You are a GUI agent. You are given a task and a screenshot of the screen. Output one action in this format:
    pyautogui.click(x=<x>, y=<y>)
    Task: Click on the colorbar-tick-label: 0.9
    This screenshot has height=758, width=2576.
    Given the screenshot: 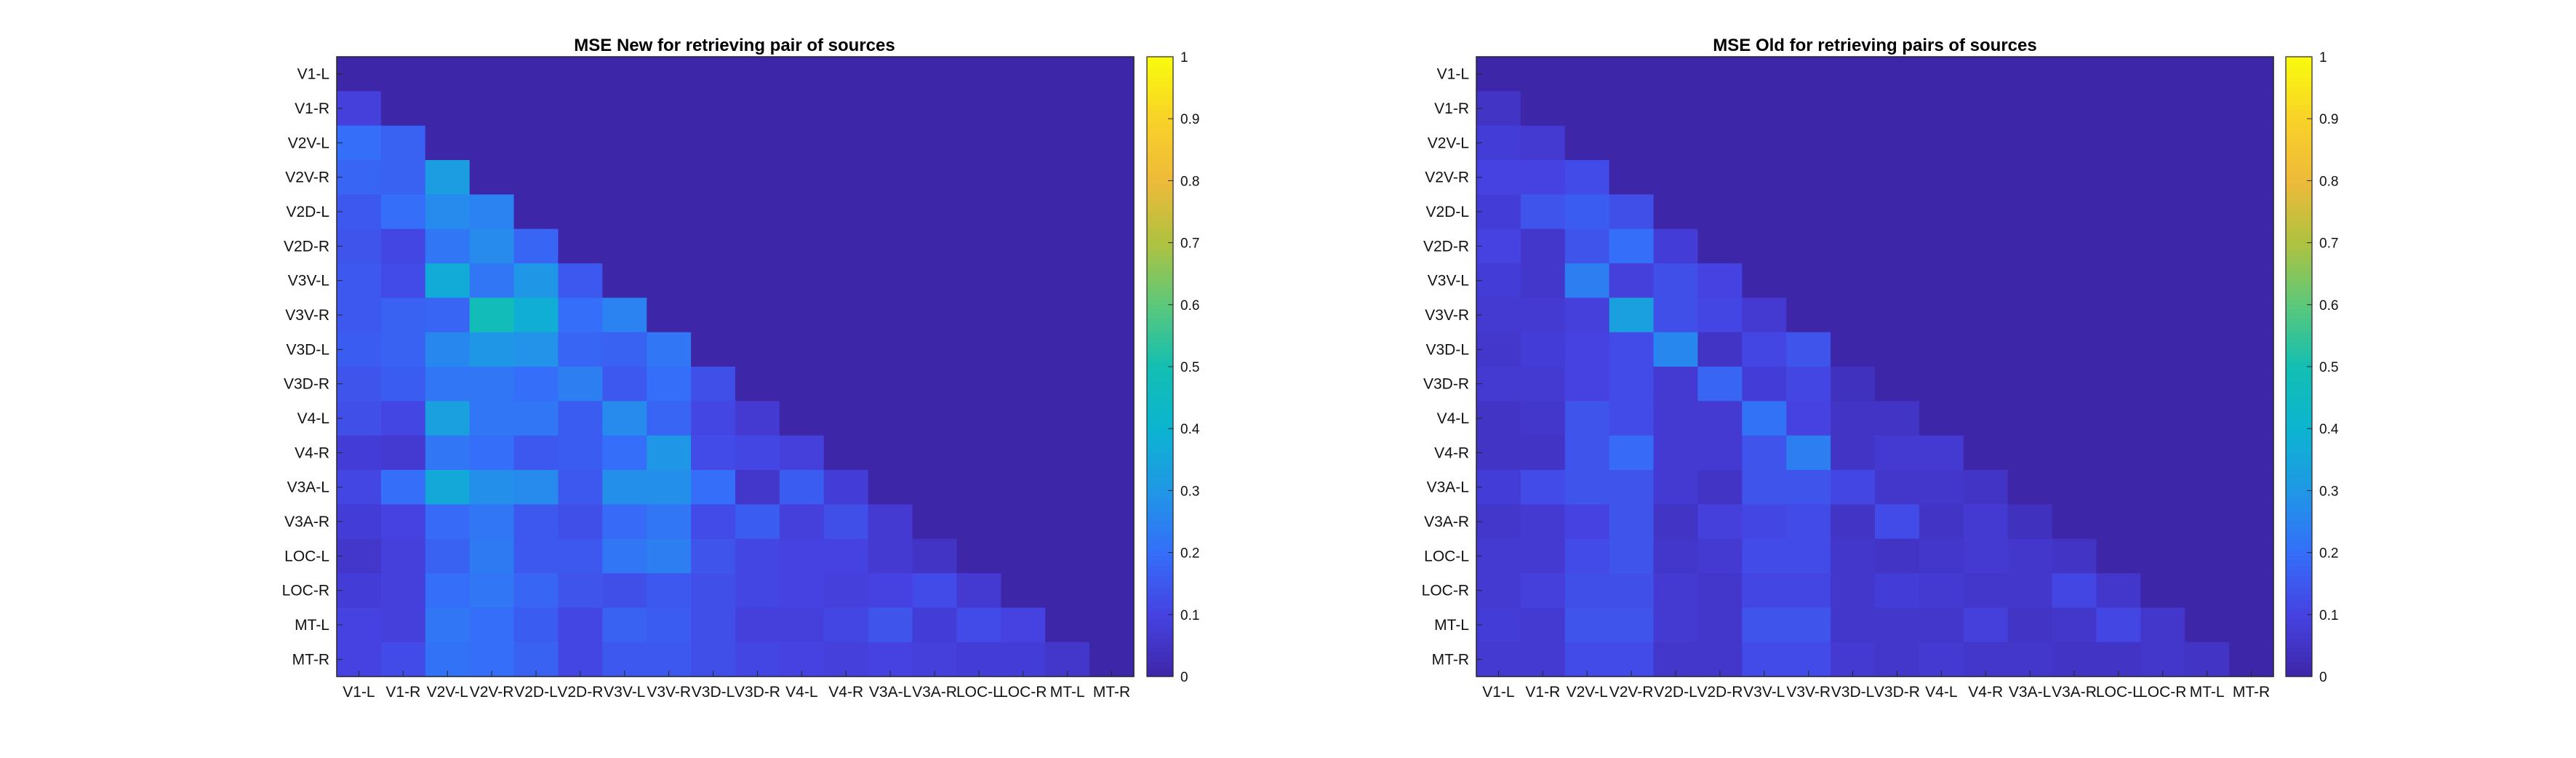 What is the action you would take?
    pyautogui.click(x=1189, y=119)
    